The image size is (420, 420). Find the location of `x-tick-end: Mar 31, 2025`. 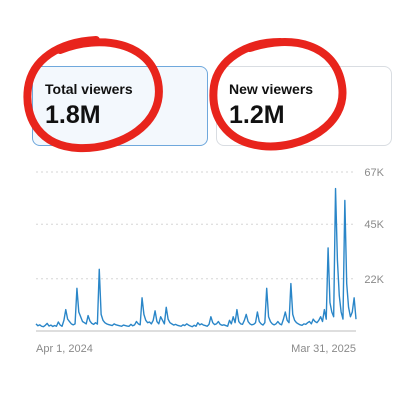

x-tick-end: Mar 31, 2025 is located at coordinates (323, 349).